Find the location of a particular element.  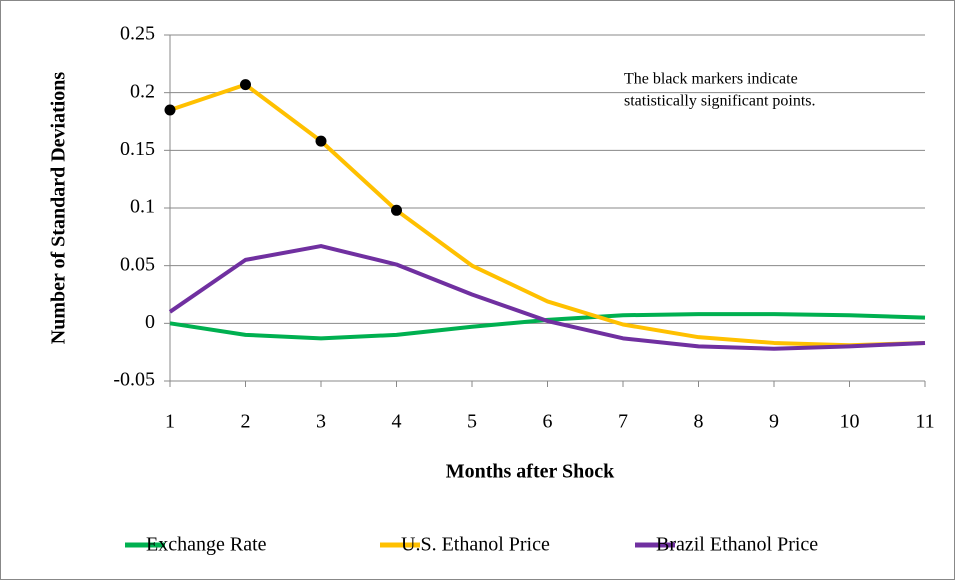

x-tick-label: 7 is located at coordinates (623, 422).